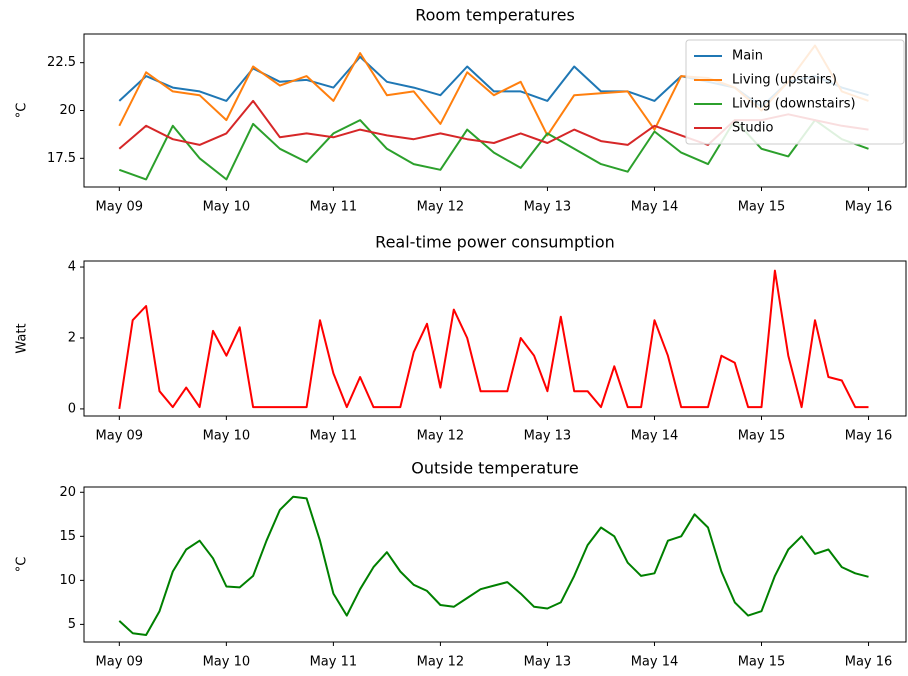 The image size is (908, 676). Describe the element at coordinates (61, 158) in the screenshot. I see `y-tick-label: 17.5` at that location.